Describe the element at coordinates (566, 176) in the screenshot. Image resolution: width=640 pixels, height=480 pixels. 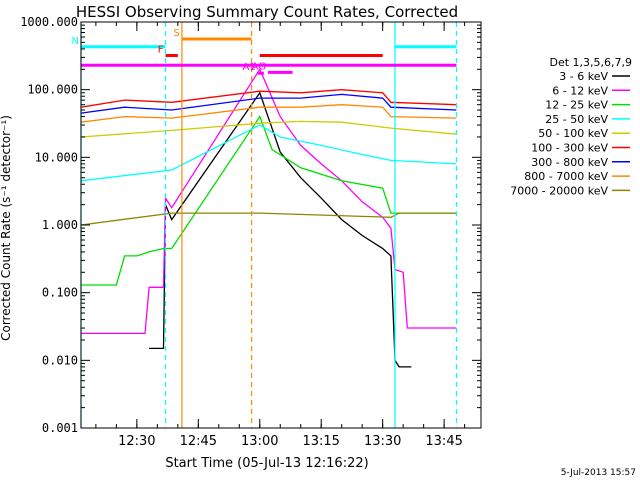
I see `legend-entry-7: 800 - 7000 keV` at that location.